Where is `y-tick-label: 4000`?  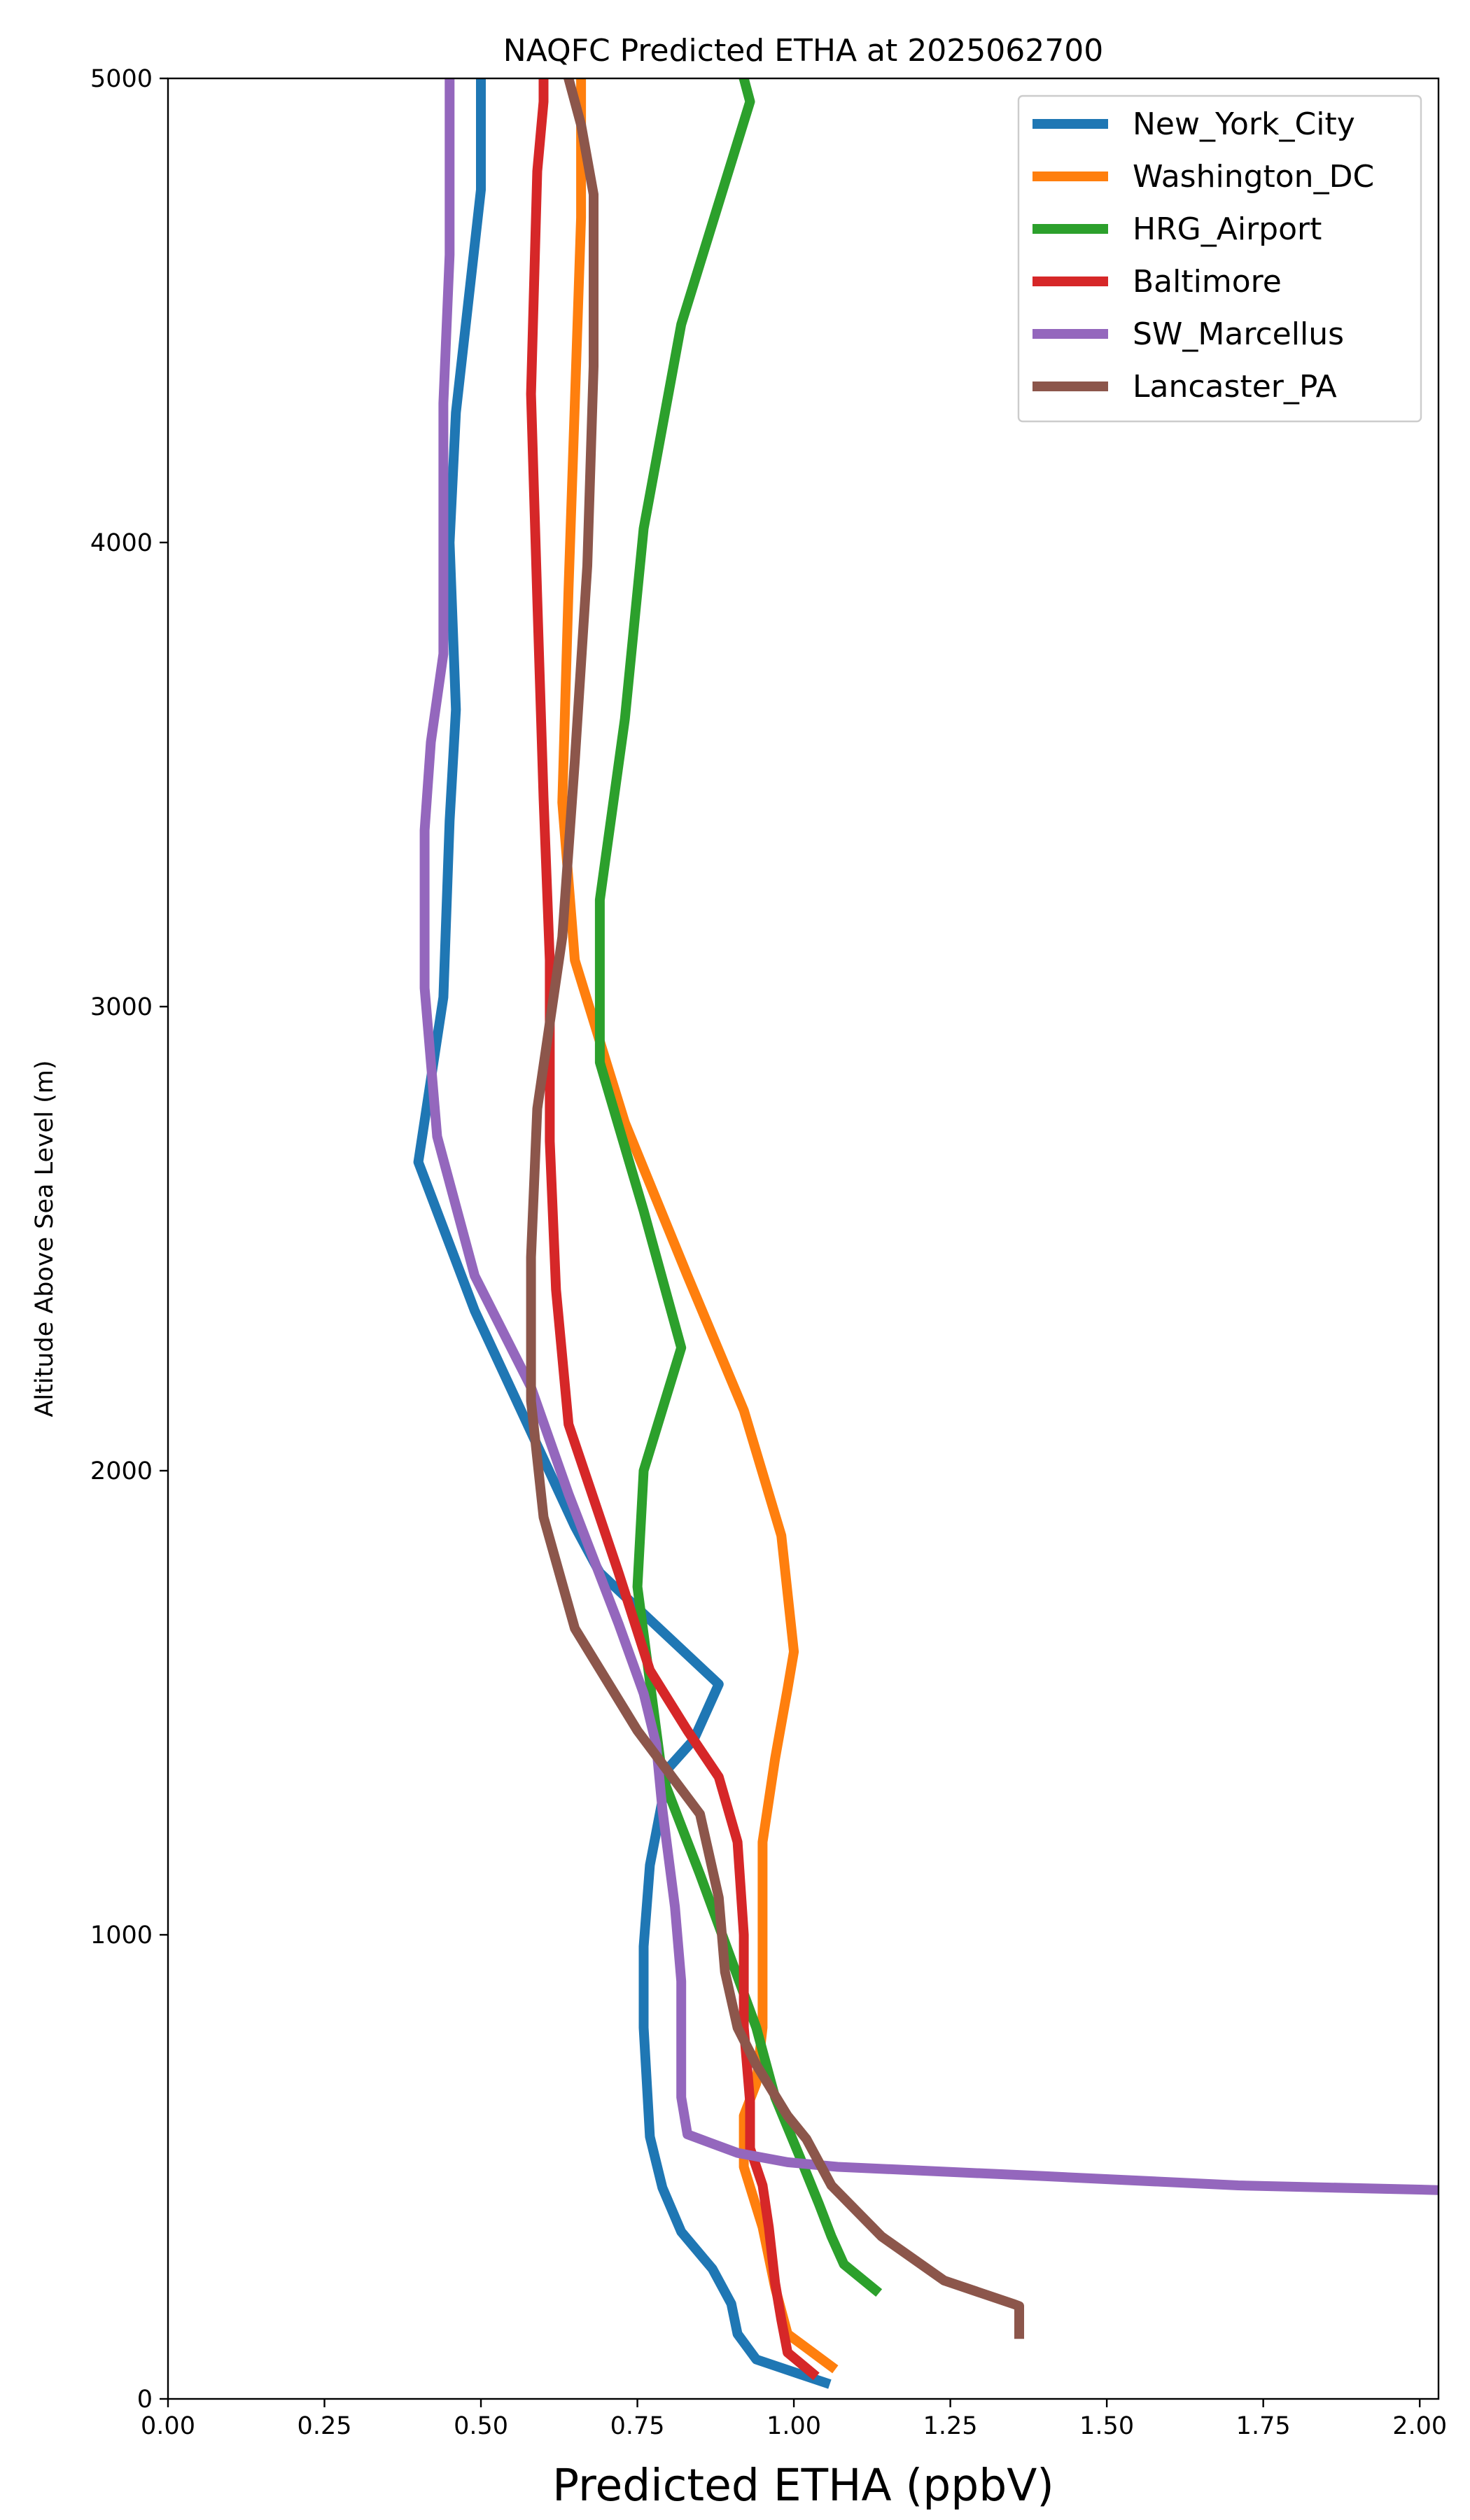
y-tick-label: 4000 is located at coordinates (121, 543).